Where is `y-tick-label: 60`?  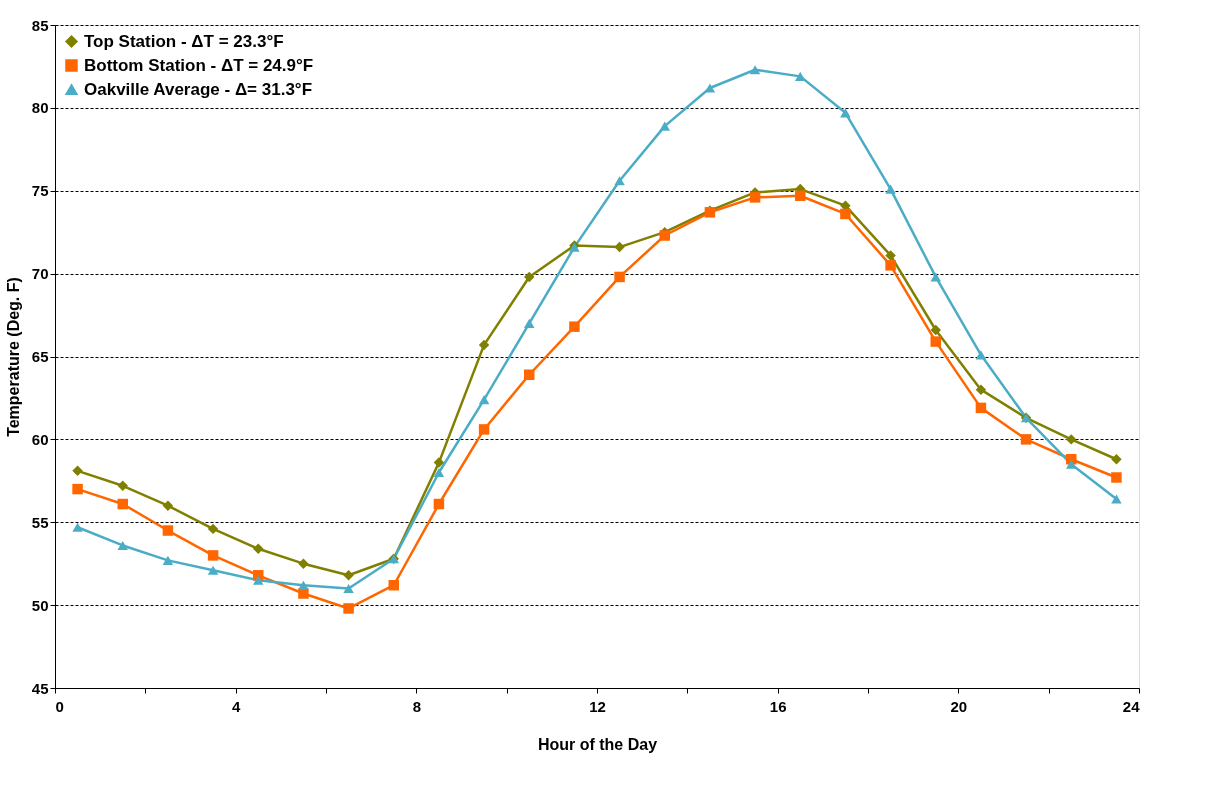 y-tick-label: 60 is located at coordinates (40, 439).